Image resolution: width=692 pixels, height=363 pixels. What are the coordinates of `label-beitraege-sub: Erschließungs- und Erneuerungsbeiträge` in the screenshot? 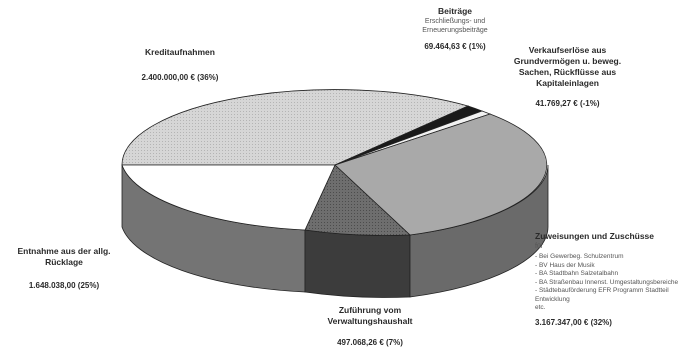 It's located at (455, 26).